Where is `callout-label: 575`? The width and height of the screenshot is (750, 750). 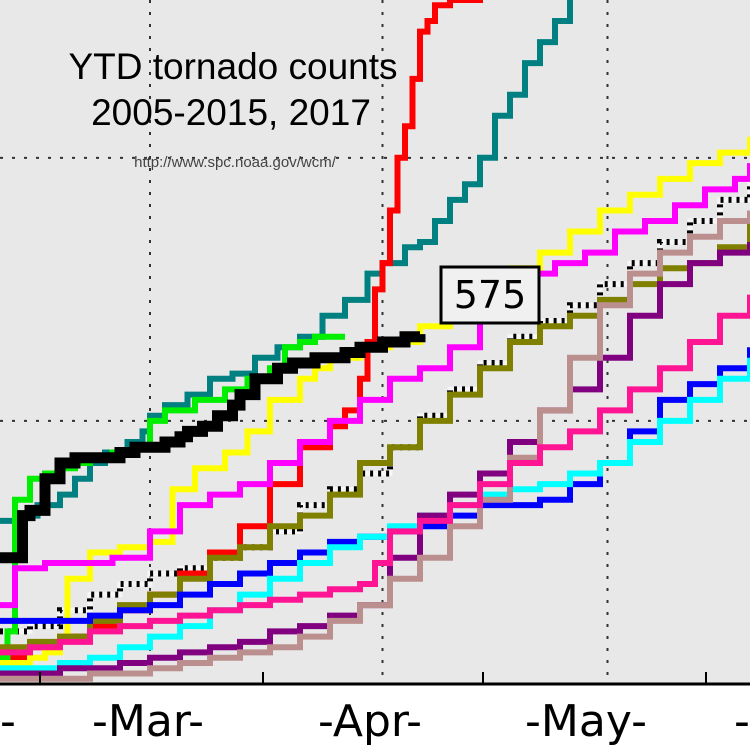 callout-label: 575 is located at coordinates (490, 295).